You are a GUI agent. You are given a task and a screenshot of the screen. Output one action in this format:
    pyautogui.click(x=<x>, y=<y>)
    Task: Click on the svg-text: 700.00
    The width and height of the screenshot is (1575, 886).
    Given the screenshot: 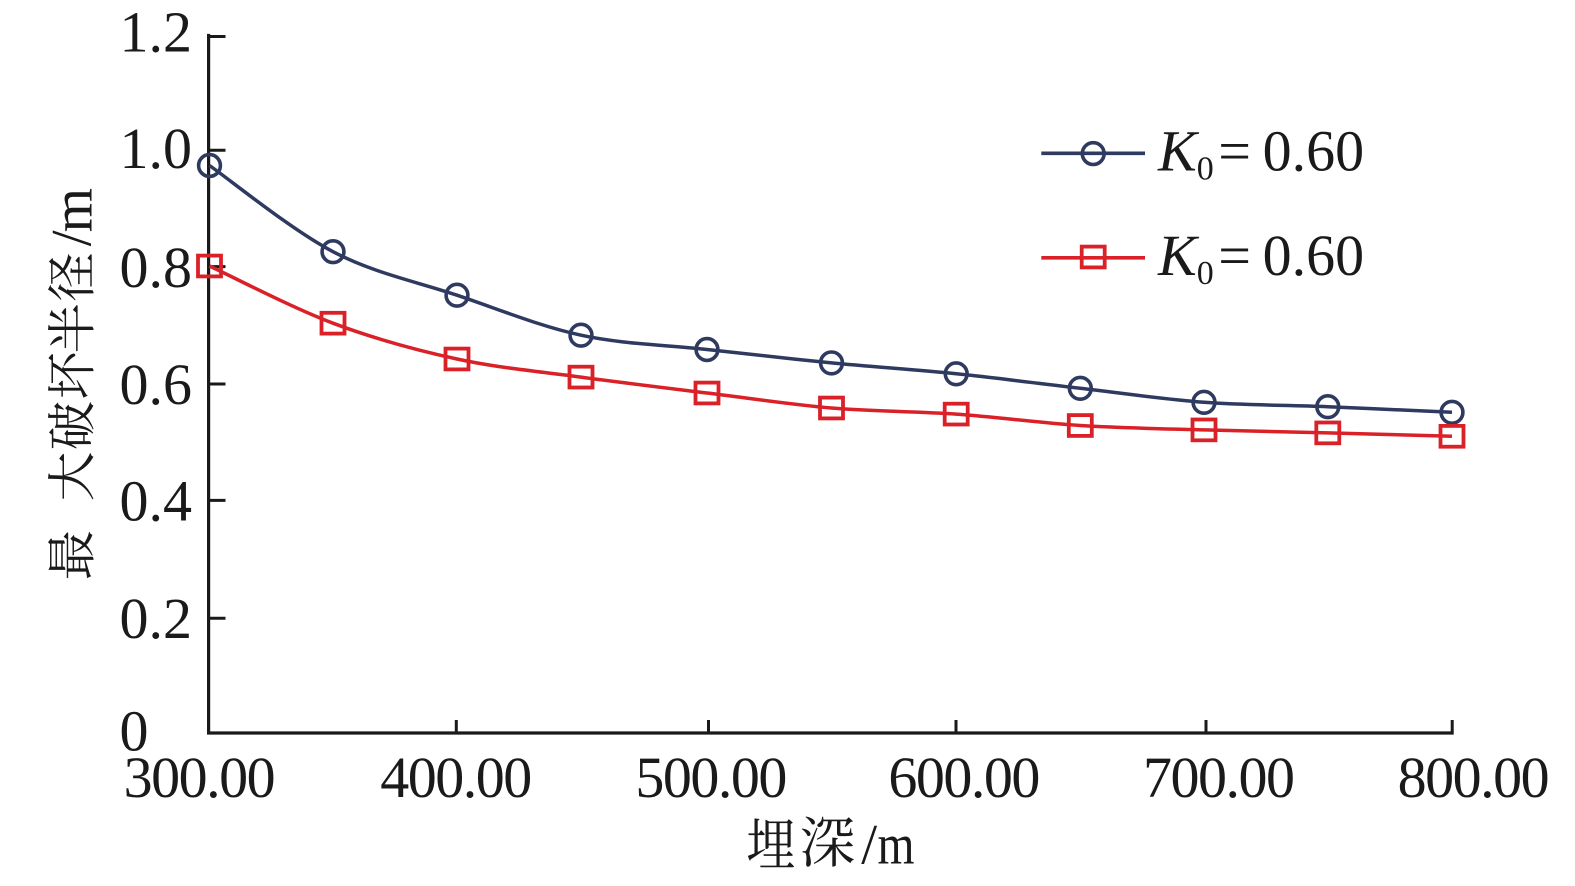 What is the action you would take?
    pyautogui.click(x=1219, y=777)
    